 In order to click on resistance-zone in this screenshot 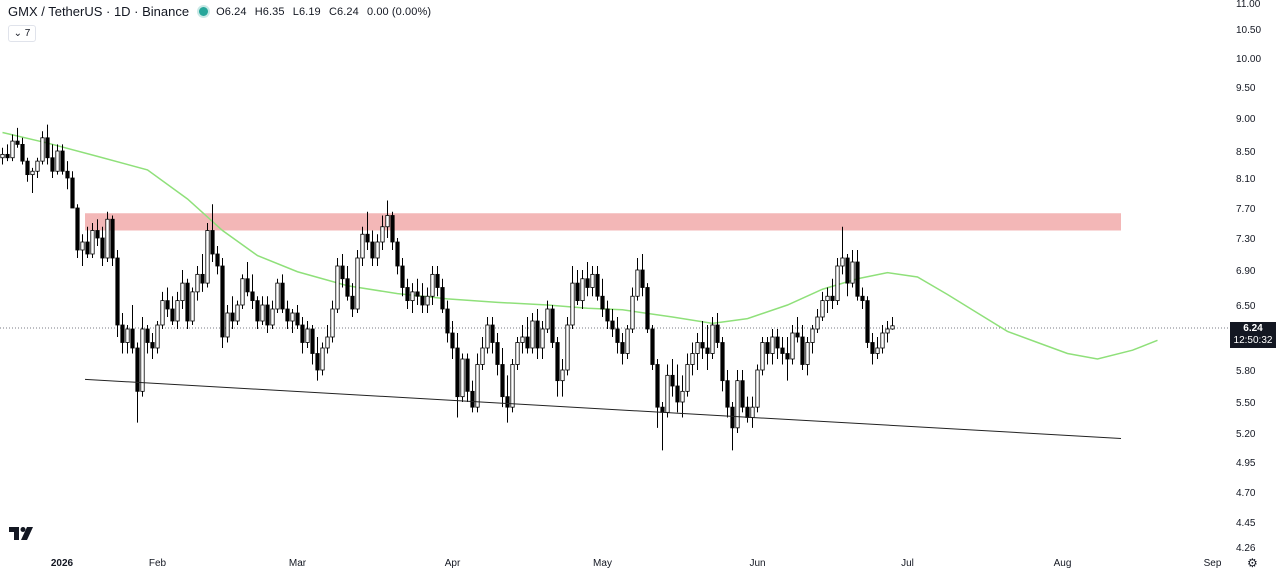, I will do `click(603, 222)`.